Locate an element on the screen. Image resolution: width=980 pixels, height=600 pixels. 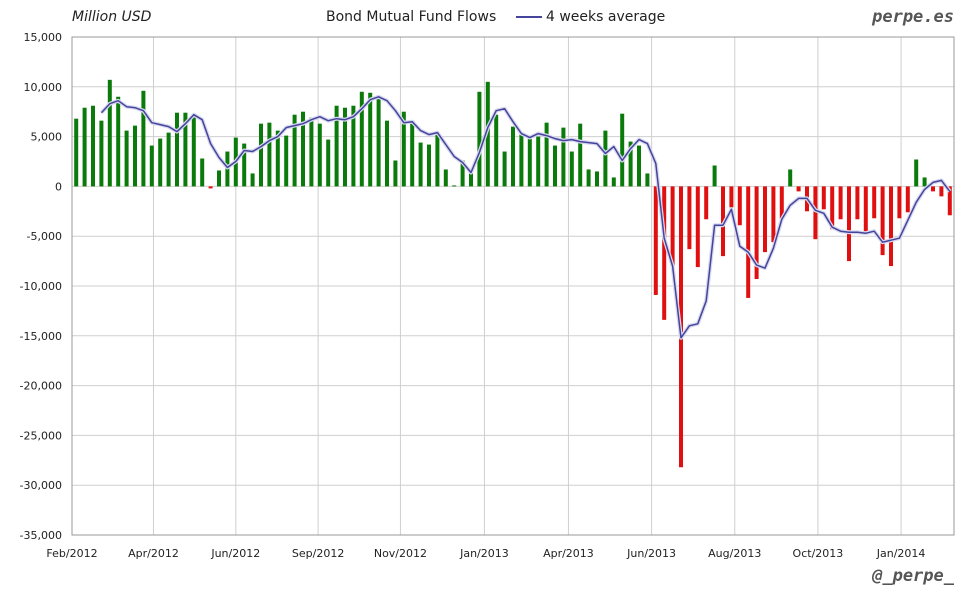
legend-label: 4 weeks average is located at coordinates (606, 17).